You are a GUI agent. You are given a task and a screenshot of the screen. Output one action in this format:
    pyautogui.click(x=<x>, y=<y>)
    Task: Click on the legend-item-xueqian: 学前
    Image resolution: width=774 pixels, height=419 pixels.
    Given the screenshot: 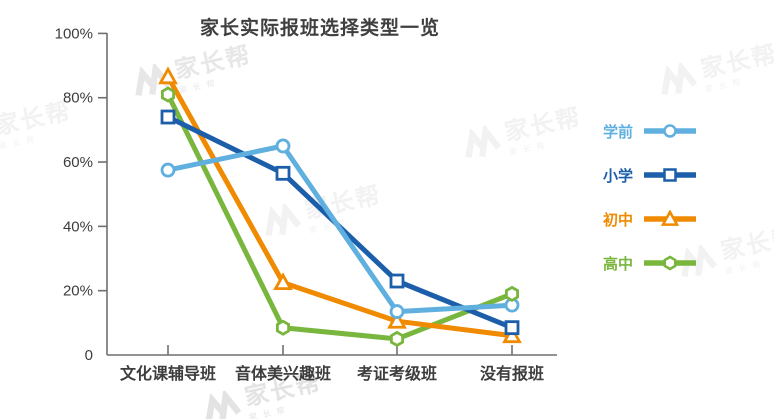 What is the action you would take?
    pyautogui.click(x=650, y=131)
    